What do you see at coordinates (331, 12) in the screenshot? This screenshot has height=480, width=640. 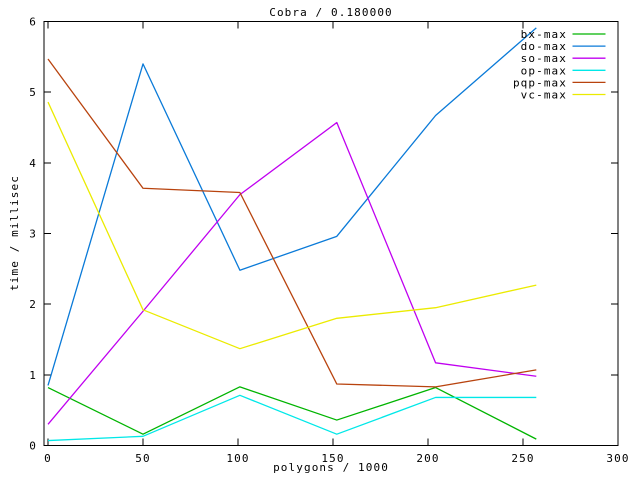 I see `chart-title: Cobra / 0.180000` at bounding box center [331, 12].